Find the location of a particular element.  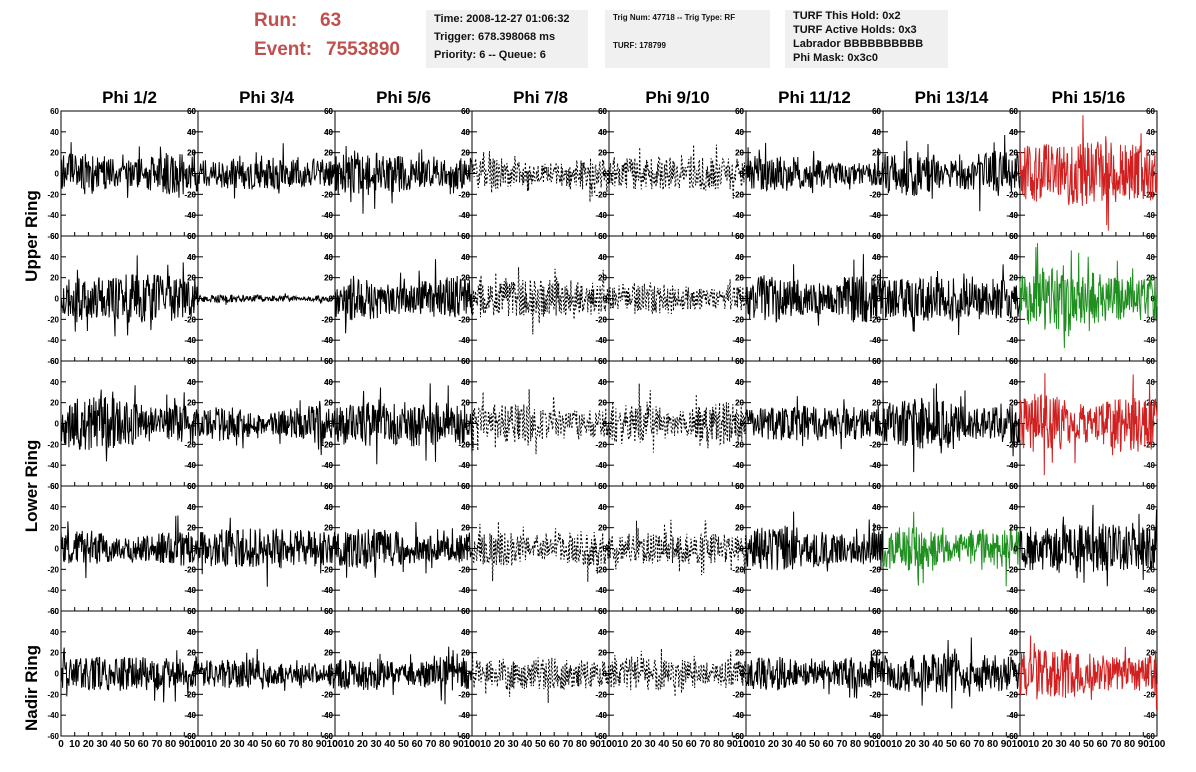

y-tick-label: -60 is located at coordinates (738, 736).